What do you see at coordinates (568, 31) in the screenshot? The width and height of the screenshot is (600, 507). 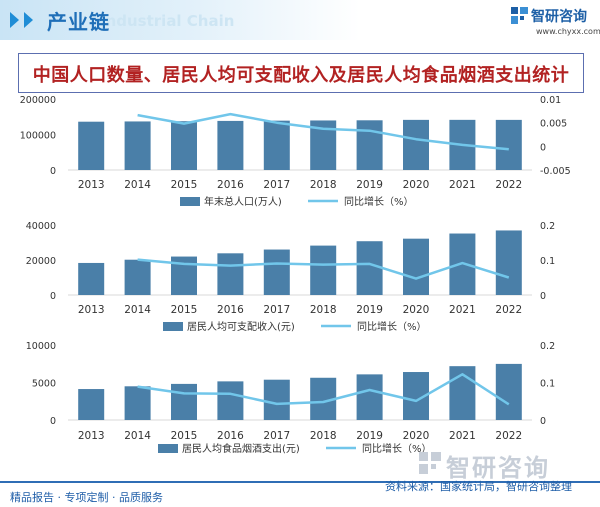 I see `brand-url: www.chyxx.com` at bounding box center [568, 31].